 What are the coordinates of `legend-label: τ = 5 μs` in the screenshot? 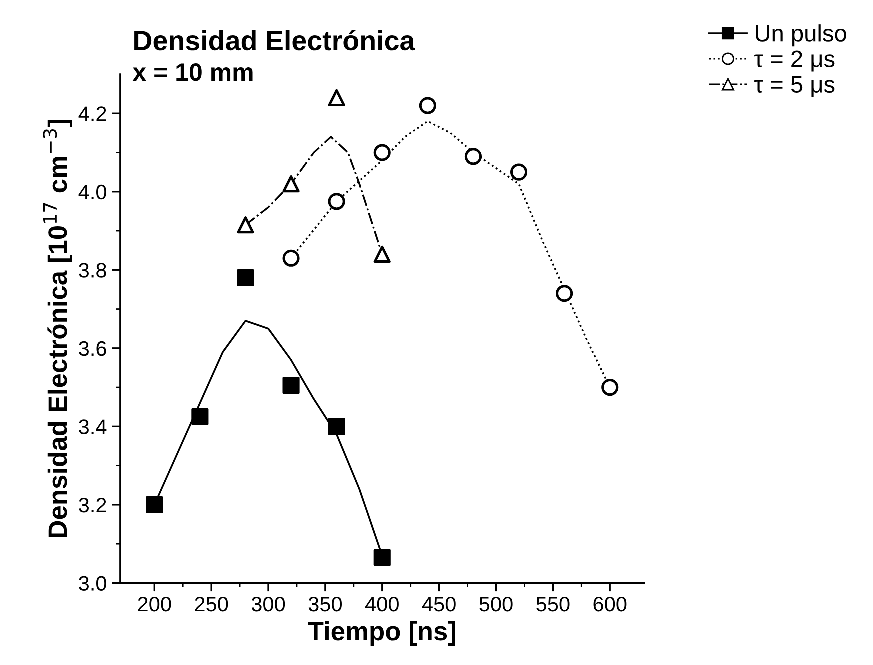 It's located at (794, 87).